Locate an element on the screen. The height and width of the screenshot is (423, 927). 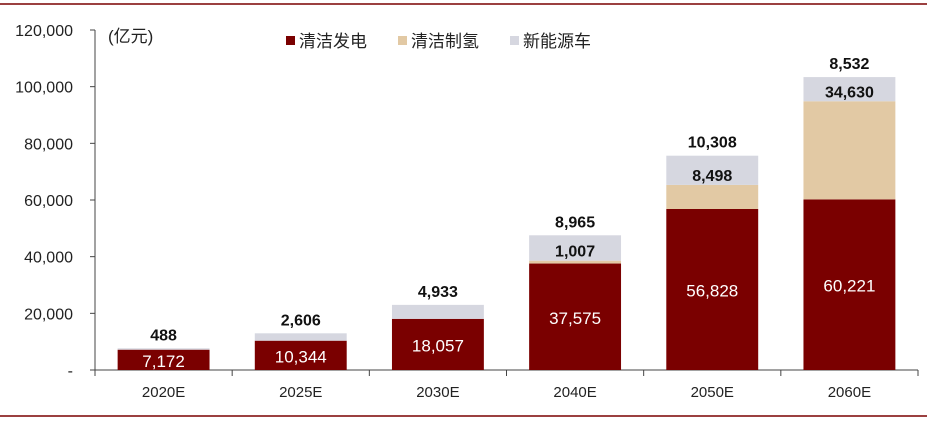
legend-label: 清洁制氢 is located at coordinates (445, 41).